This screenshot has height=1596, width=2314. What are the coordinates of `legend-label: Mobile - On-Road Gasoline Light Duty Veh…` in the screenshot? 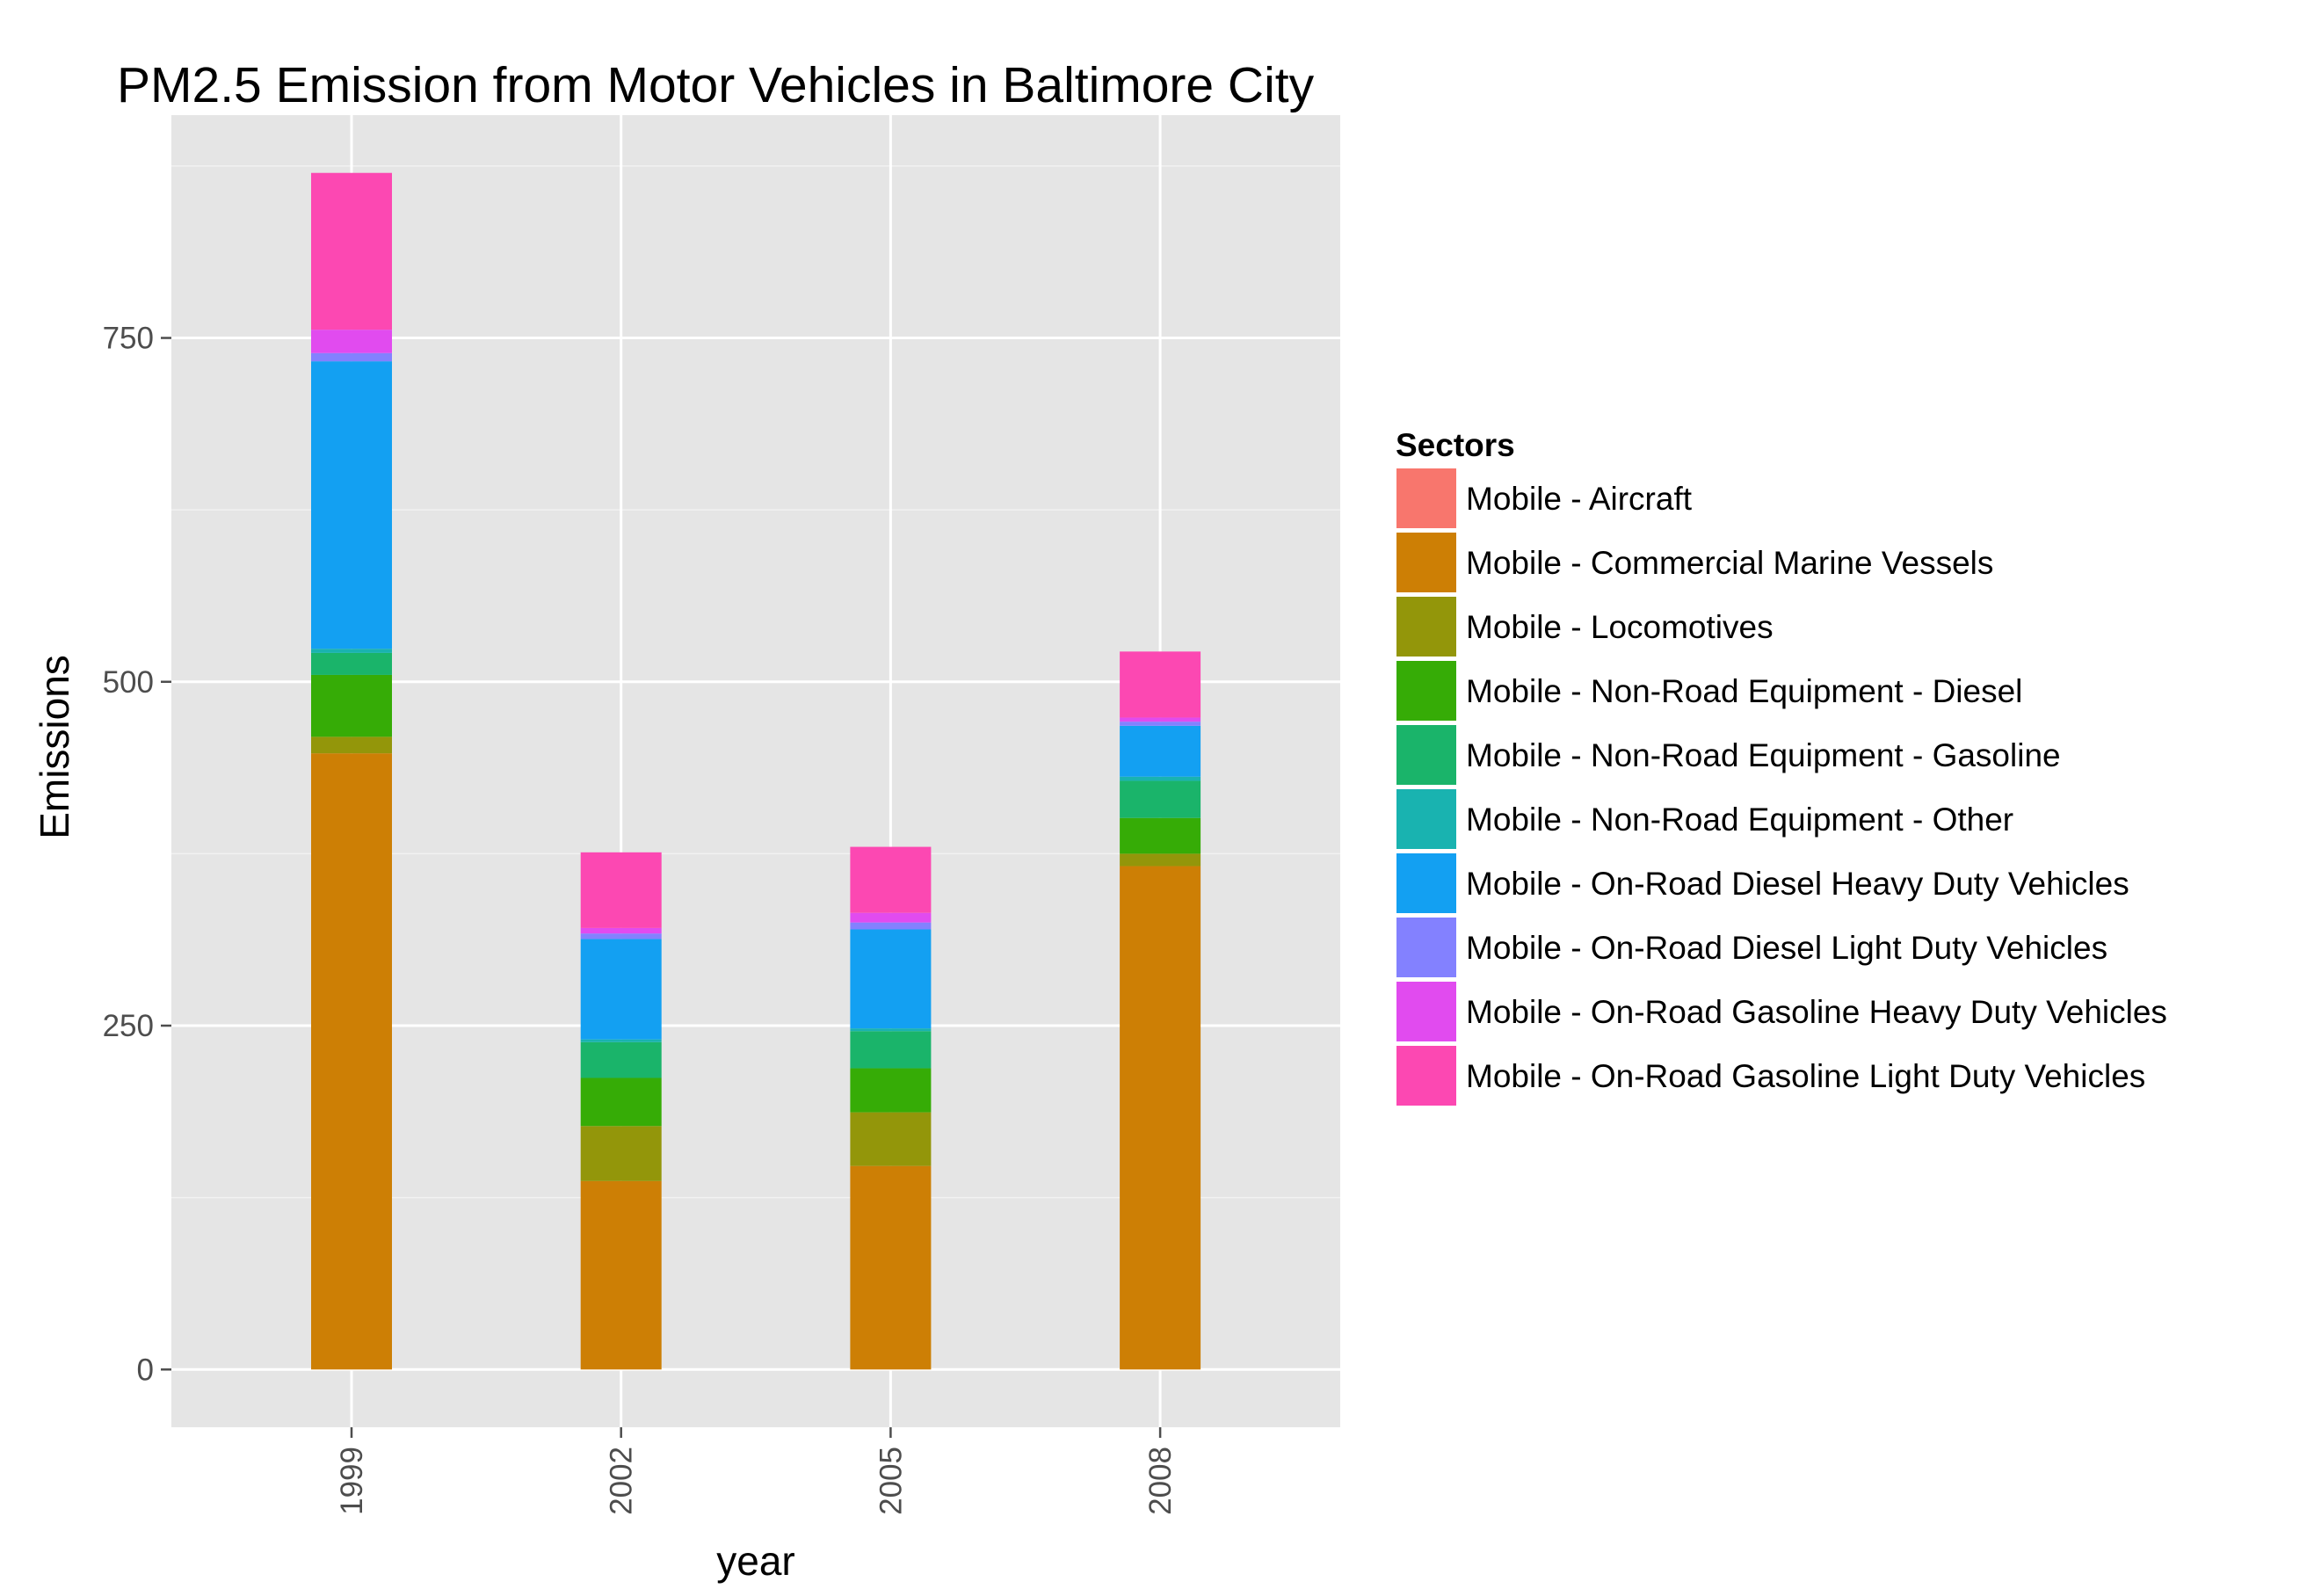 It's located at (1806, 1076).